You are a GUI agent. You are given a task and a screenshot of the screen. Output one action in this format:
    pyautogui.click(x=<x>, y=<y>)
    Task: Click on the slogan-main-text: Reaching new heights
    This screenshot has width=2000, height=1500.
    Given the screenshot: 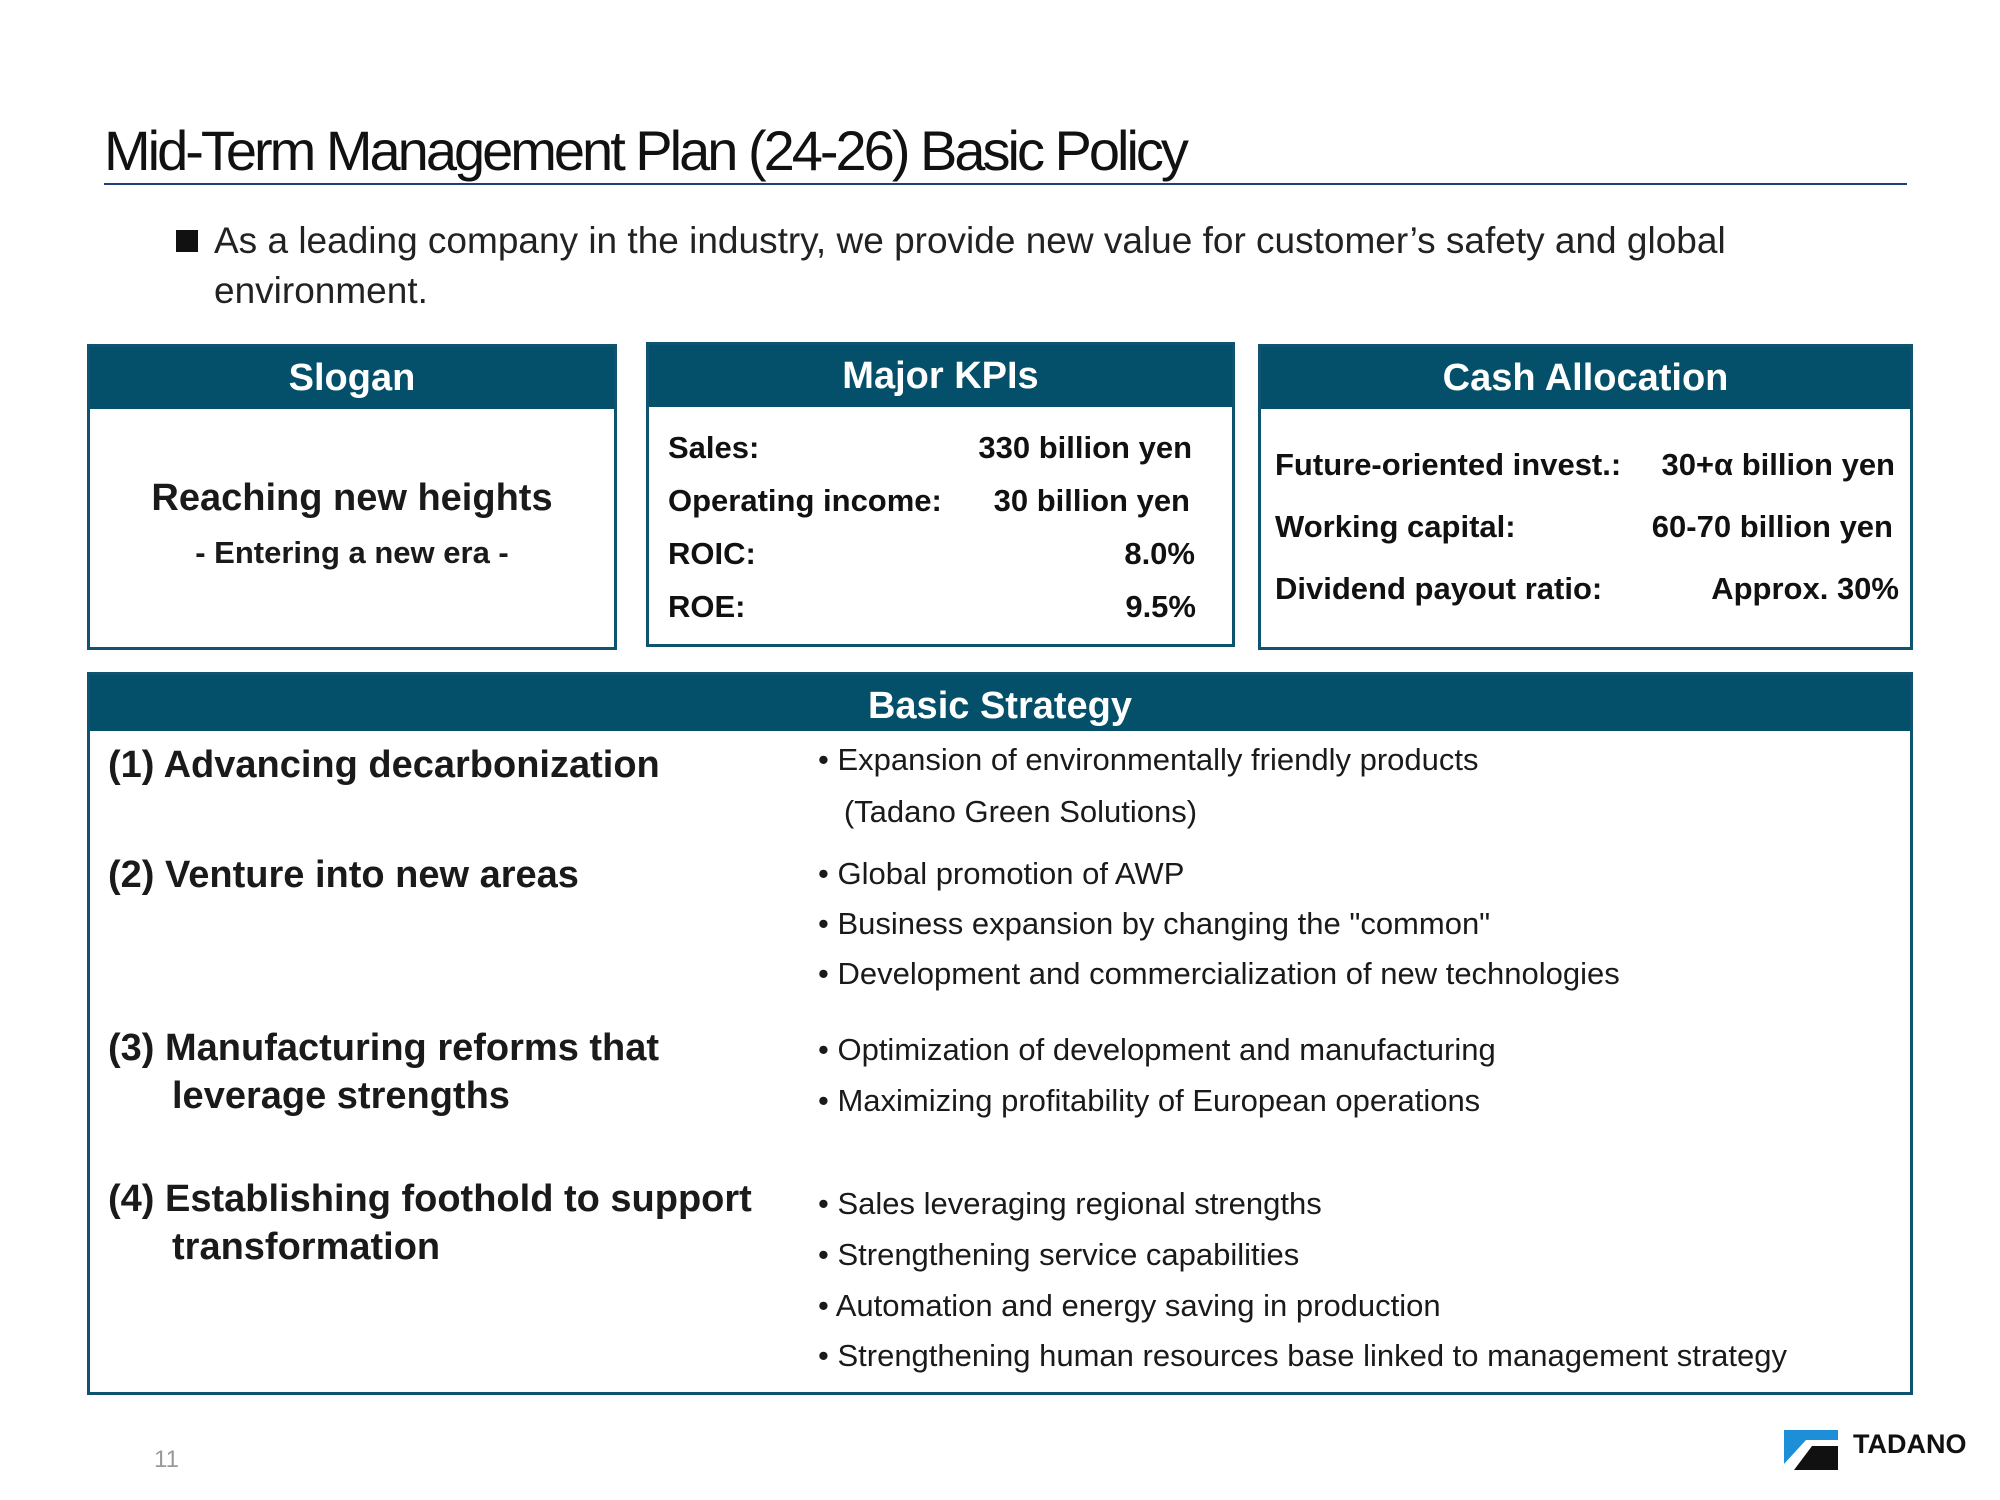 What is the action you would take?
    pyautogui.click(x=352, y=498)
    